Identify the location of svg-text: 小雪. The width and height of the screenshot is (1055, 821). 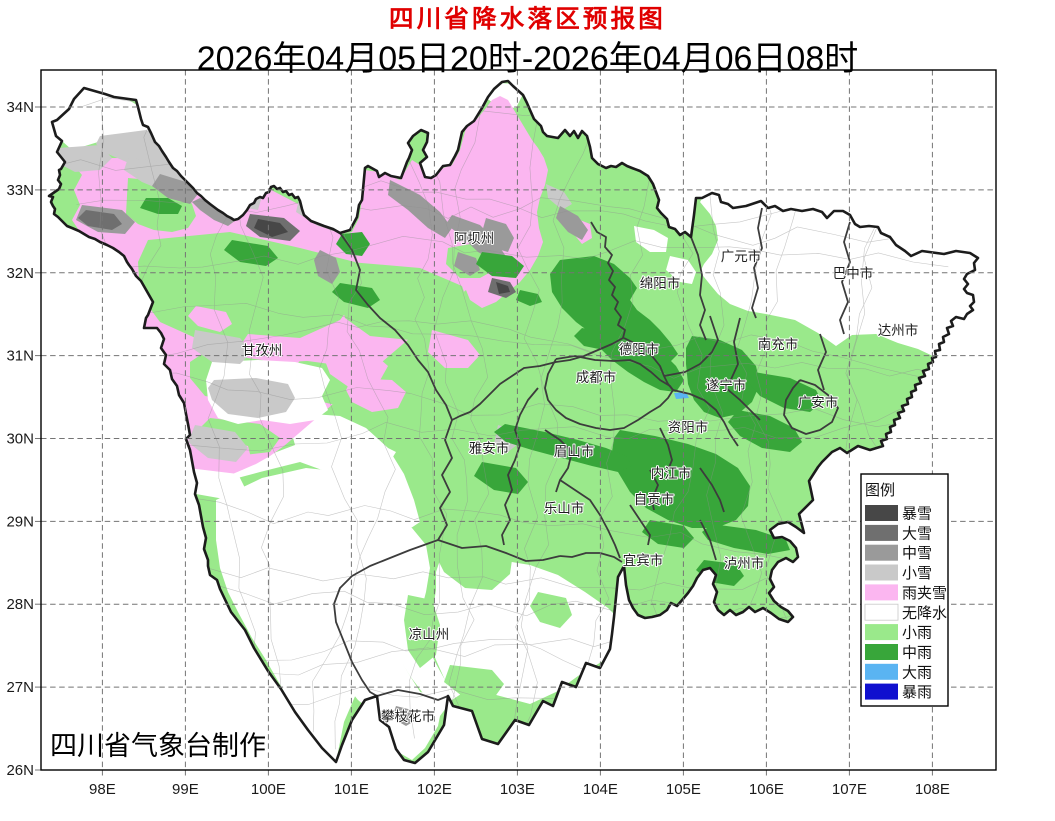
(917, 573).